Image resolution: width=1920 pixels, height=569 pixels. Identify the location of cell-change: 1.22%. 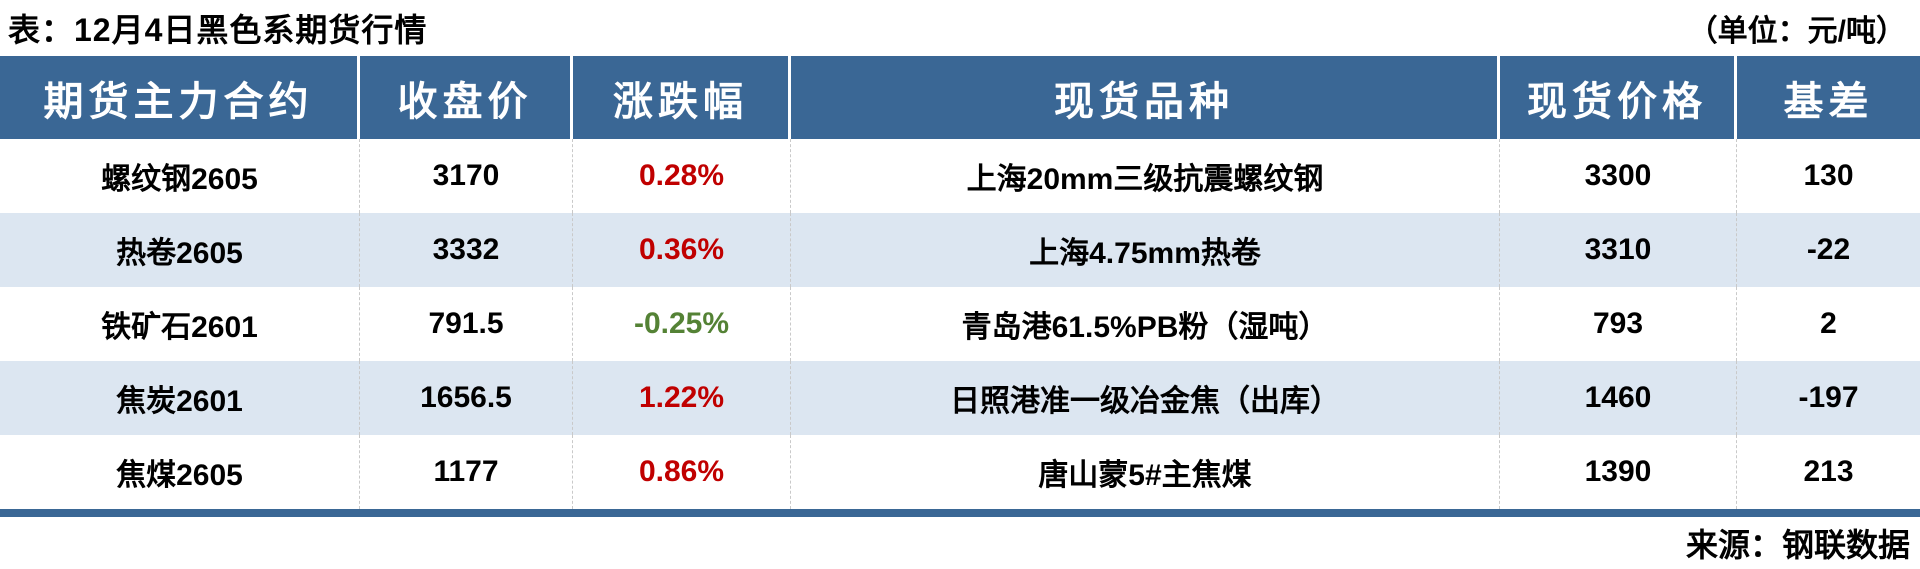
(682, 398).